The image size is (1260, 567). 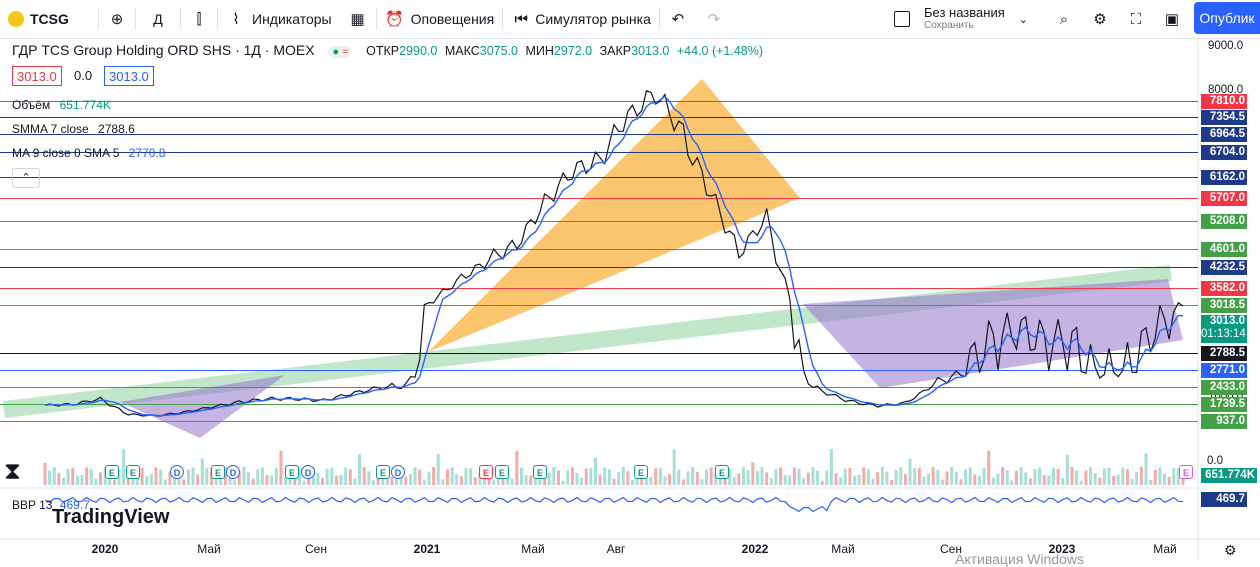 I want to click on alerts-button: ⏰ Оповещения, so click(x=440, y=19).